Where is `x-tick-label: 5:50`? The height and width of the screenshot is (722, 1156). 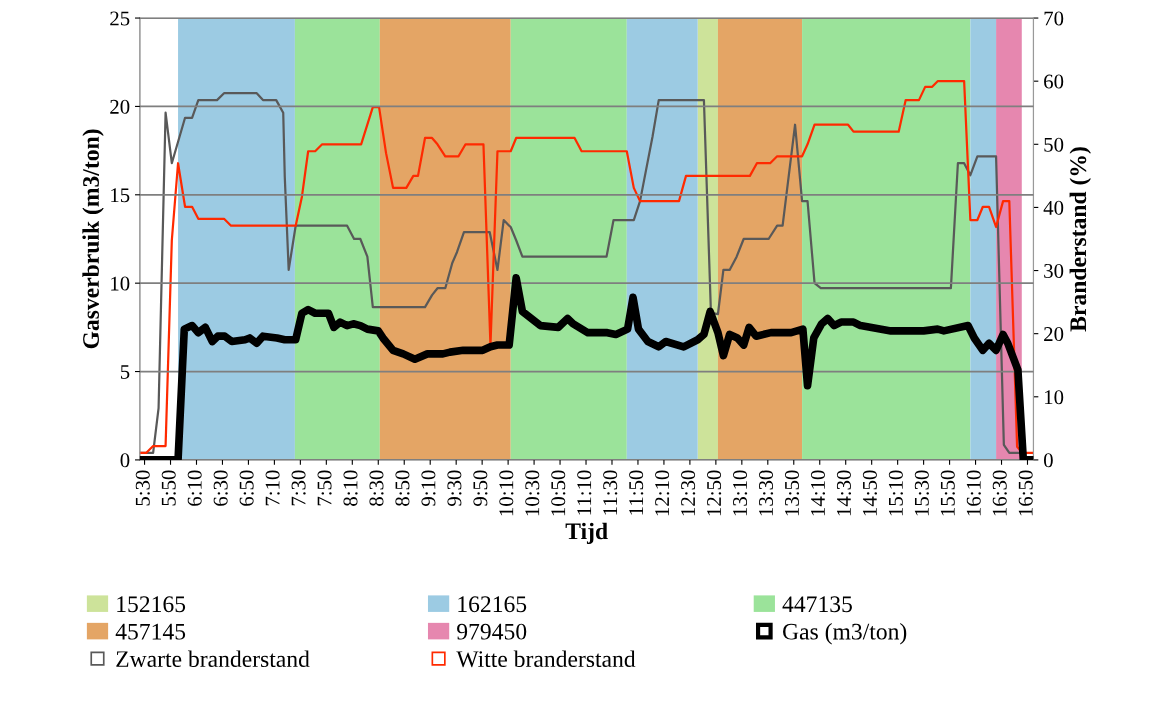 x-tick-label: 5:50 is located at coordinates (168, 488).